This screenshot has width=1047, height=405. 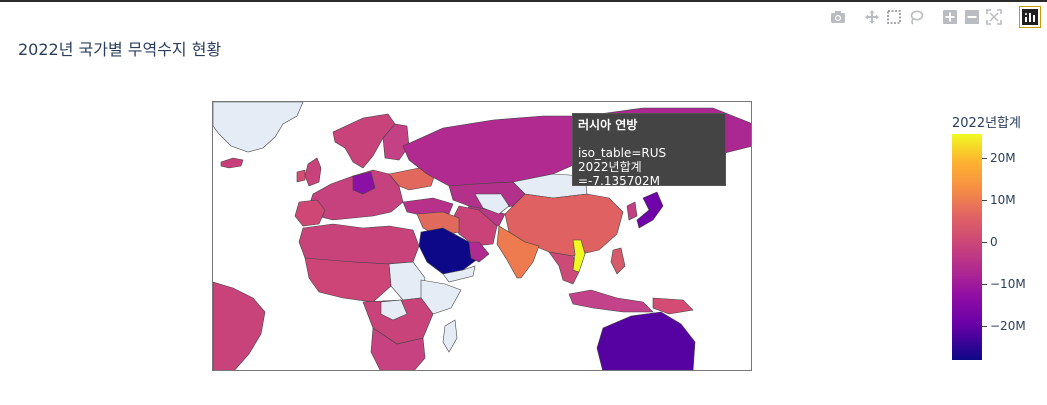 I want to click on modebar-group-export, so click(x=838, y=17).